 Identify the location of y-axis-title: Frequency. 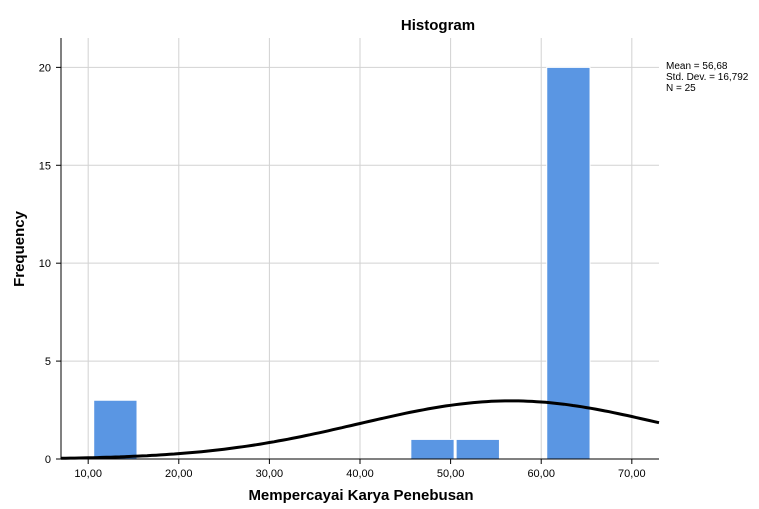
(19, 248).